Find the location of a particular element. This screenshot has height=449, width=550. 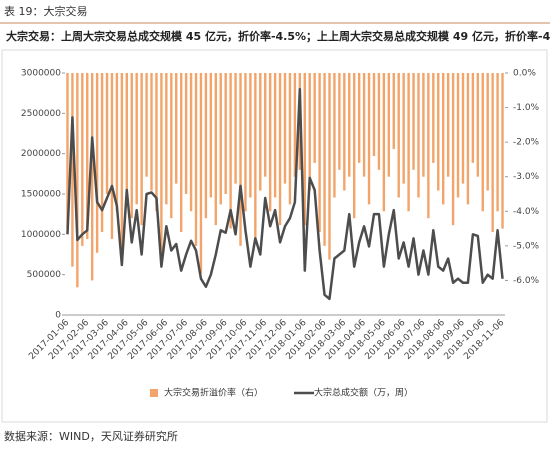

y-tick-label: 0 is located at coordinates (58, 316).